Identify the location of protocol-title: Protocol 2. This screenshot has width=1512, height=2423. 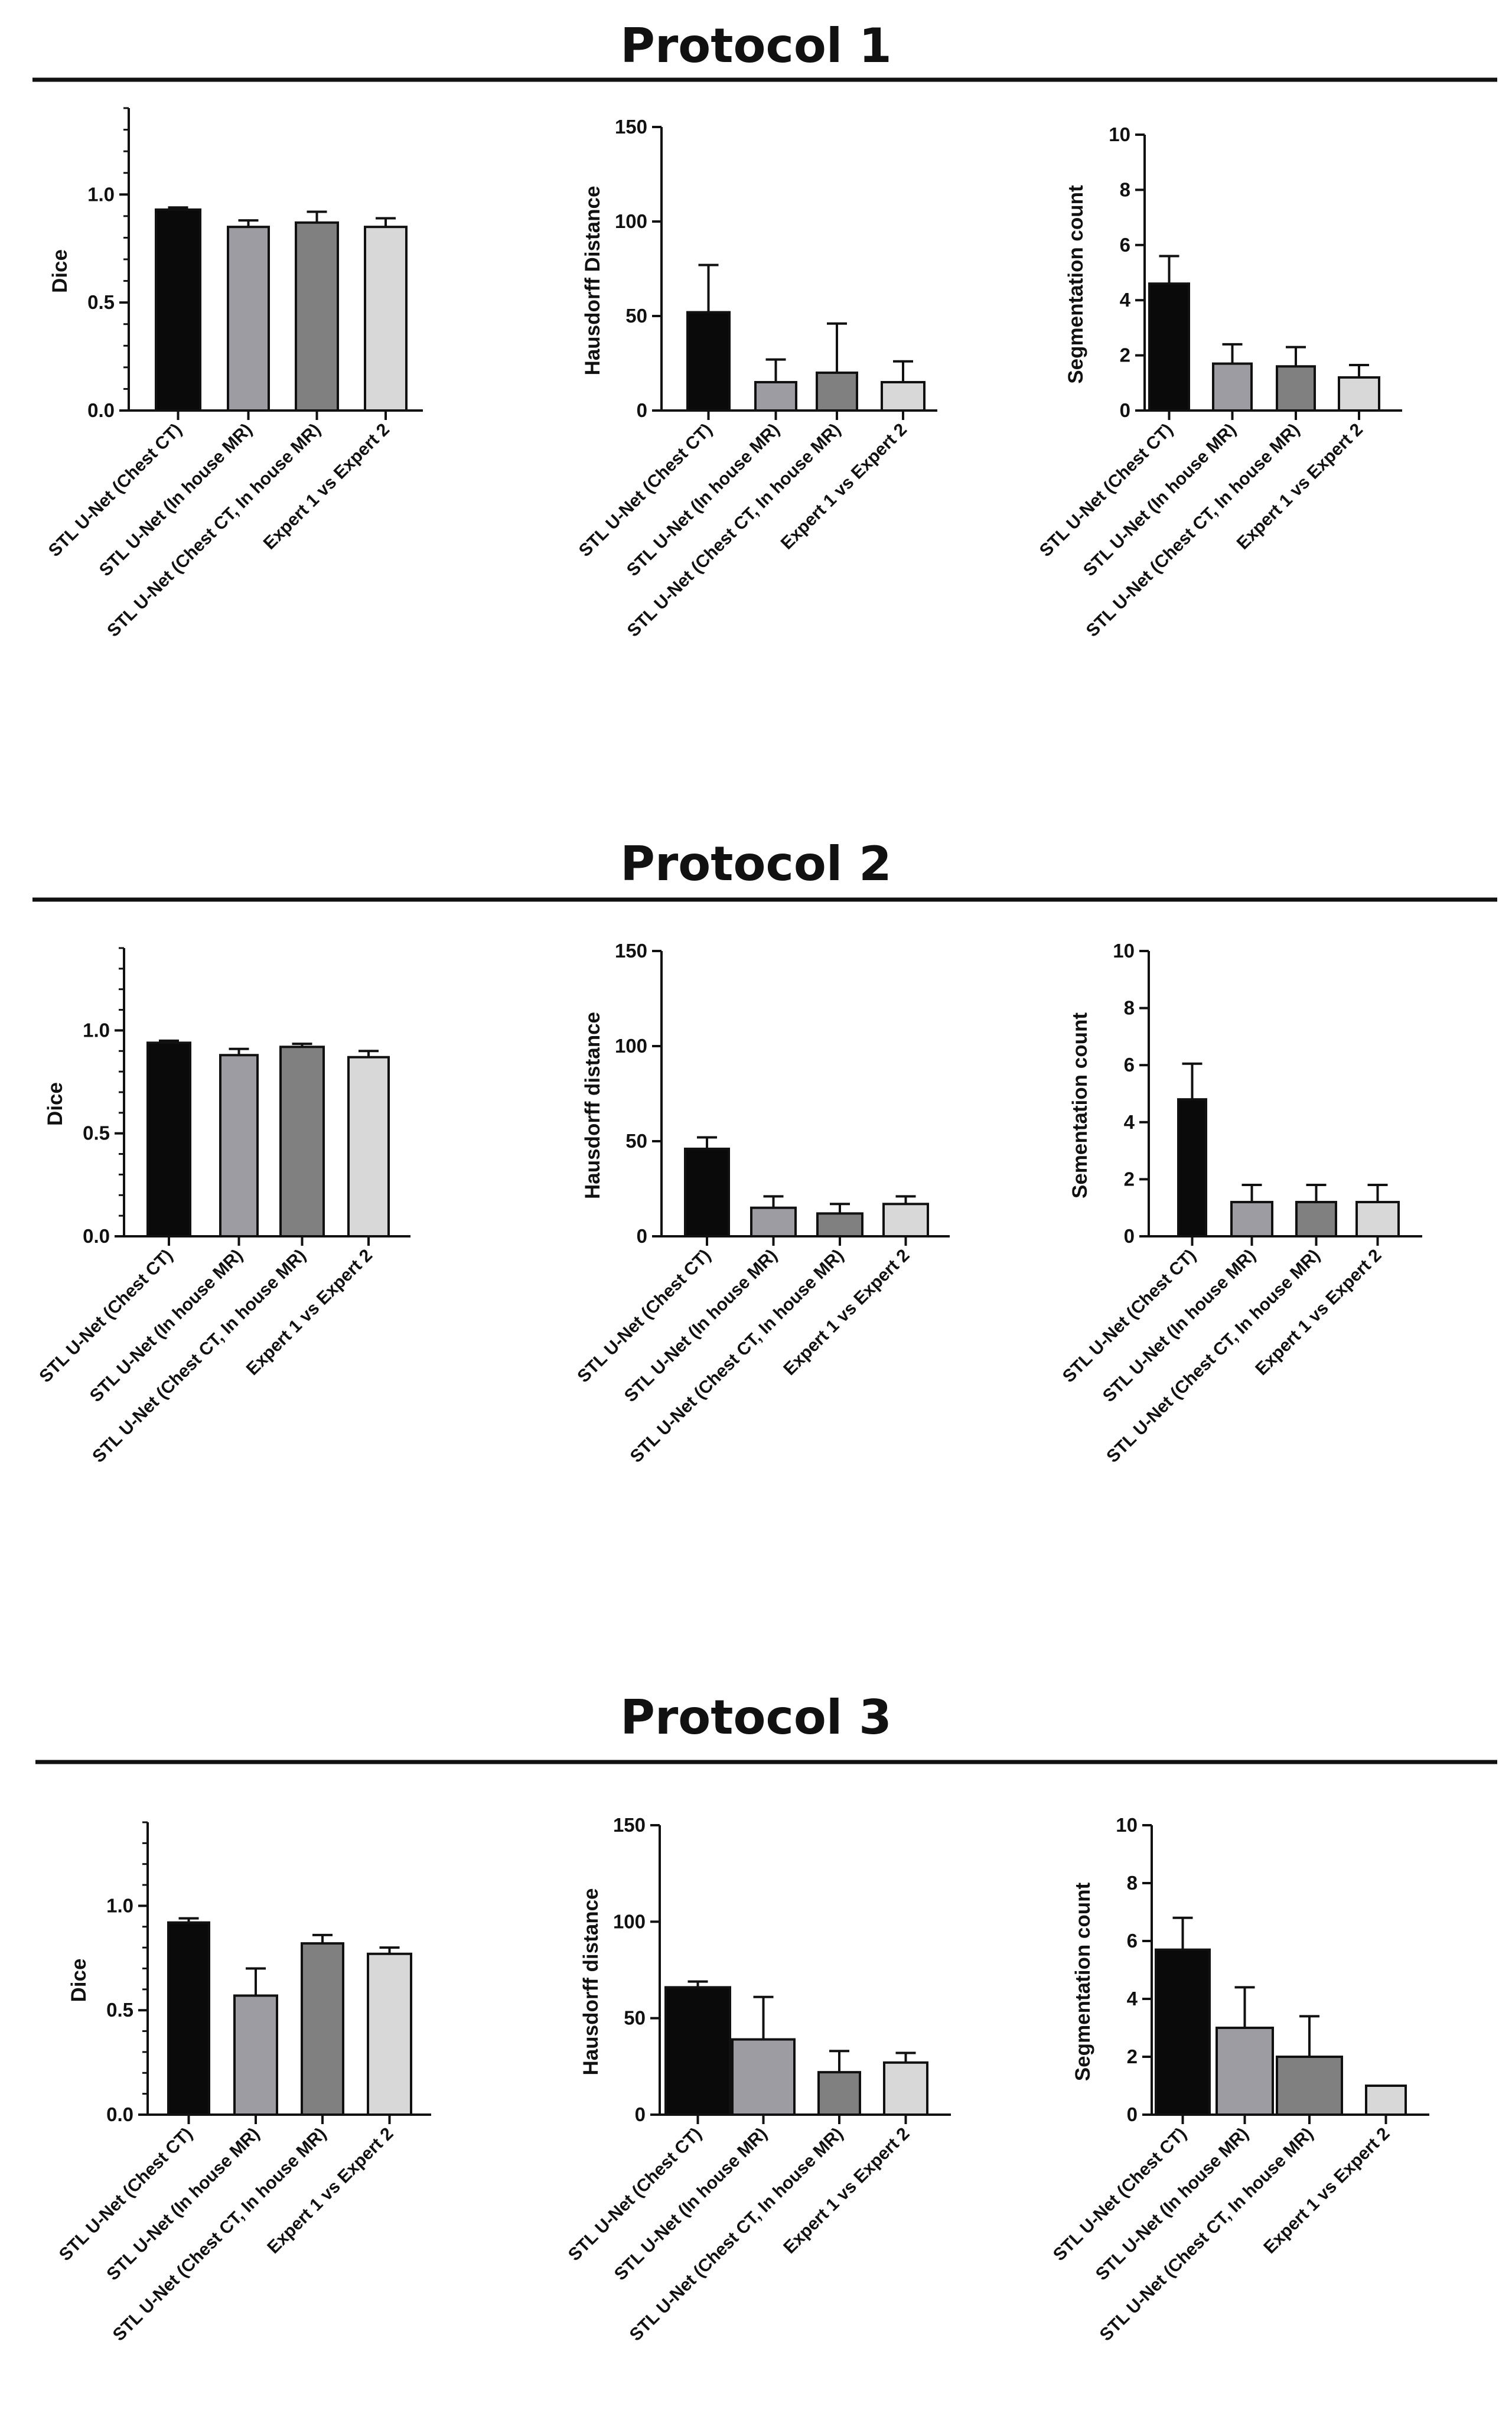
(756, 864).